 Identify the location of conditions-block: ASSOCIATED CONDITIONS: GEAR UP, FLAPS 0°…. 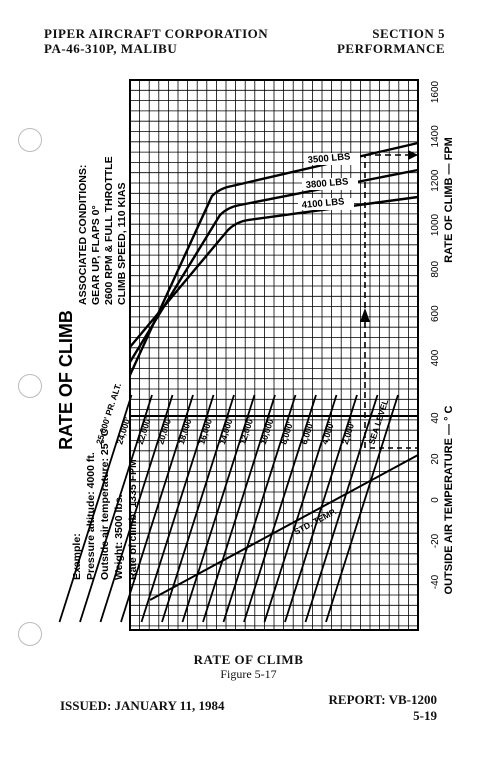
(102, 230).